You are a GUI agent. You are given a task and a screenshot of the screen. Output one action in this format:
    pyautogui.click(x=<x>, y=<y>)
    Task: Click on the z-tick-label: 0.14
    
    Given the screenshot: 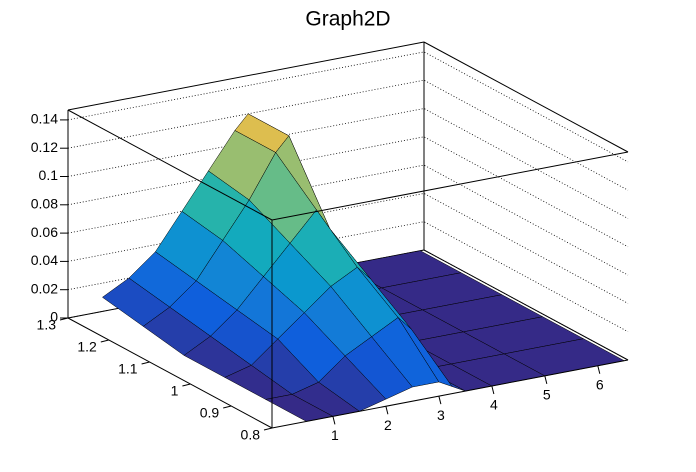 What is the action you would take?
    pyautogui.click(x=44, y=119)
    